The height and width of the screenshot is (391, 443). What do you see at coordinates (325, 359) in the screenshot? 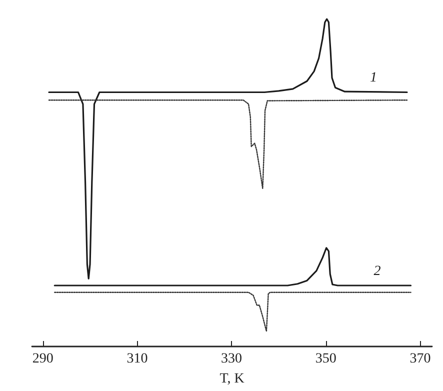
I see `x-tick-label: 350` at bounding box center [325, 359].